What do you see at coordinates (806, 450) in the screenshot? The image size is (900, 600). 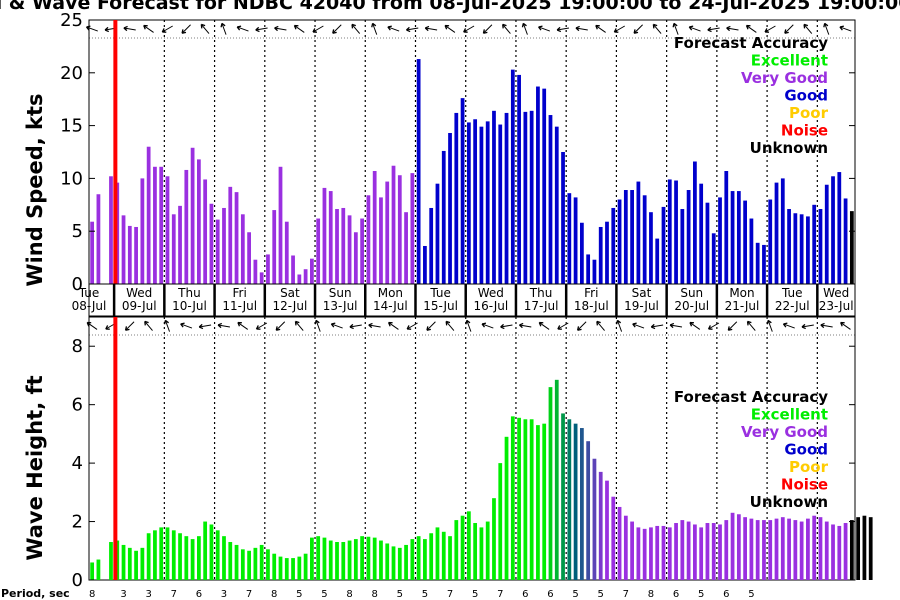 I see `legend-item: Good` at bounding box center [806, 450].